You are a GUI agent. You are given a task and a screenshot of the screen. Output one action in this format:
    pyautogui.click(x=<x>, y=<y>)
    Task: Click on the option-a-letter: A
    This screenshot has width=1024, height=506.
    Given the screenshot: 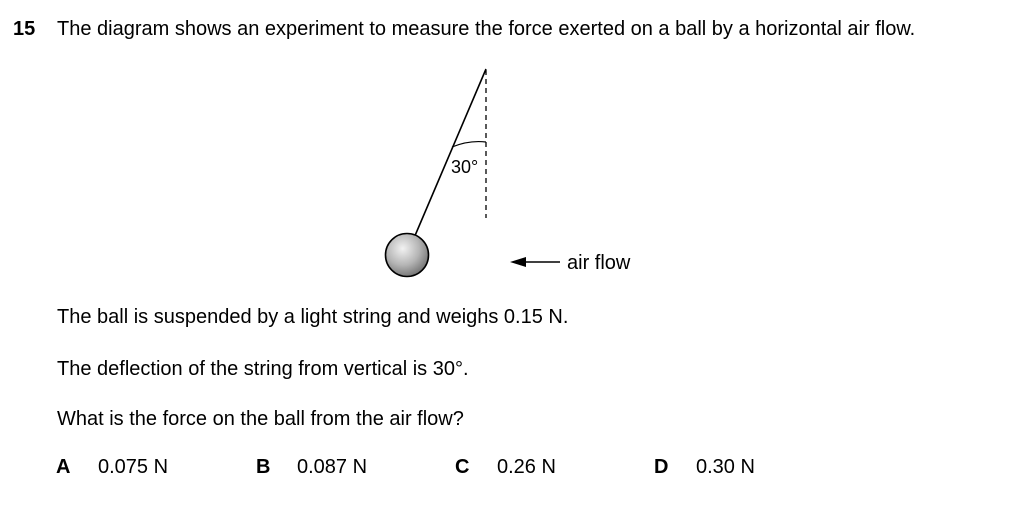 What is the action you would take?
    pyautogui.click(x=63, y=467)
    